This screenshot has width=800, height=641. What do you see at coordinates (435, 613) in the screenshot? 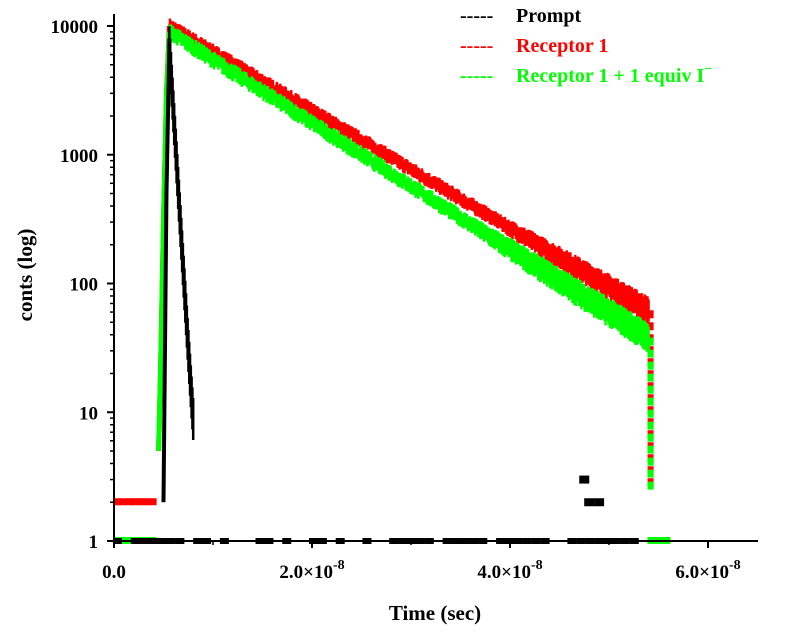
I see `x-axis-title: Time (sec)` at bounding box center [435, 613].